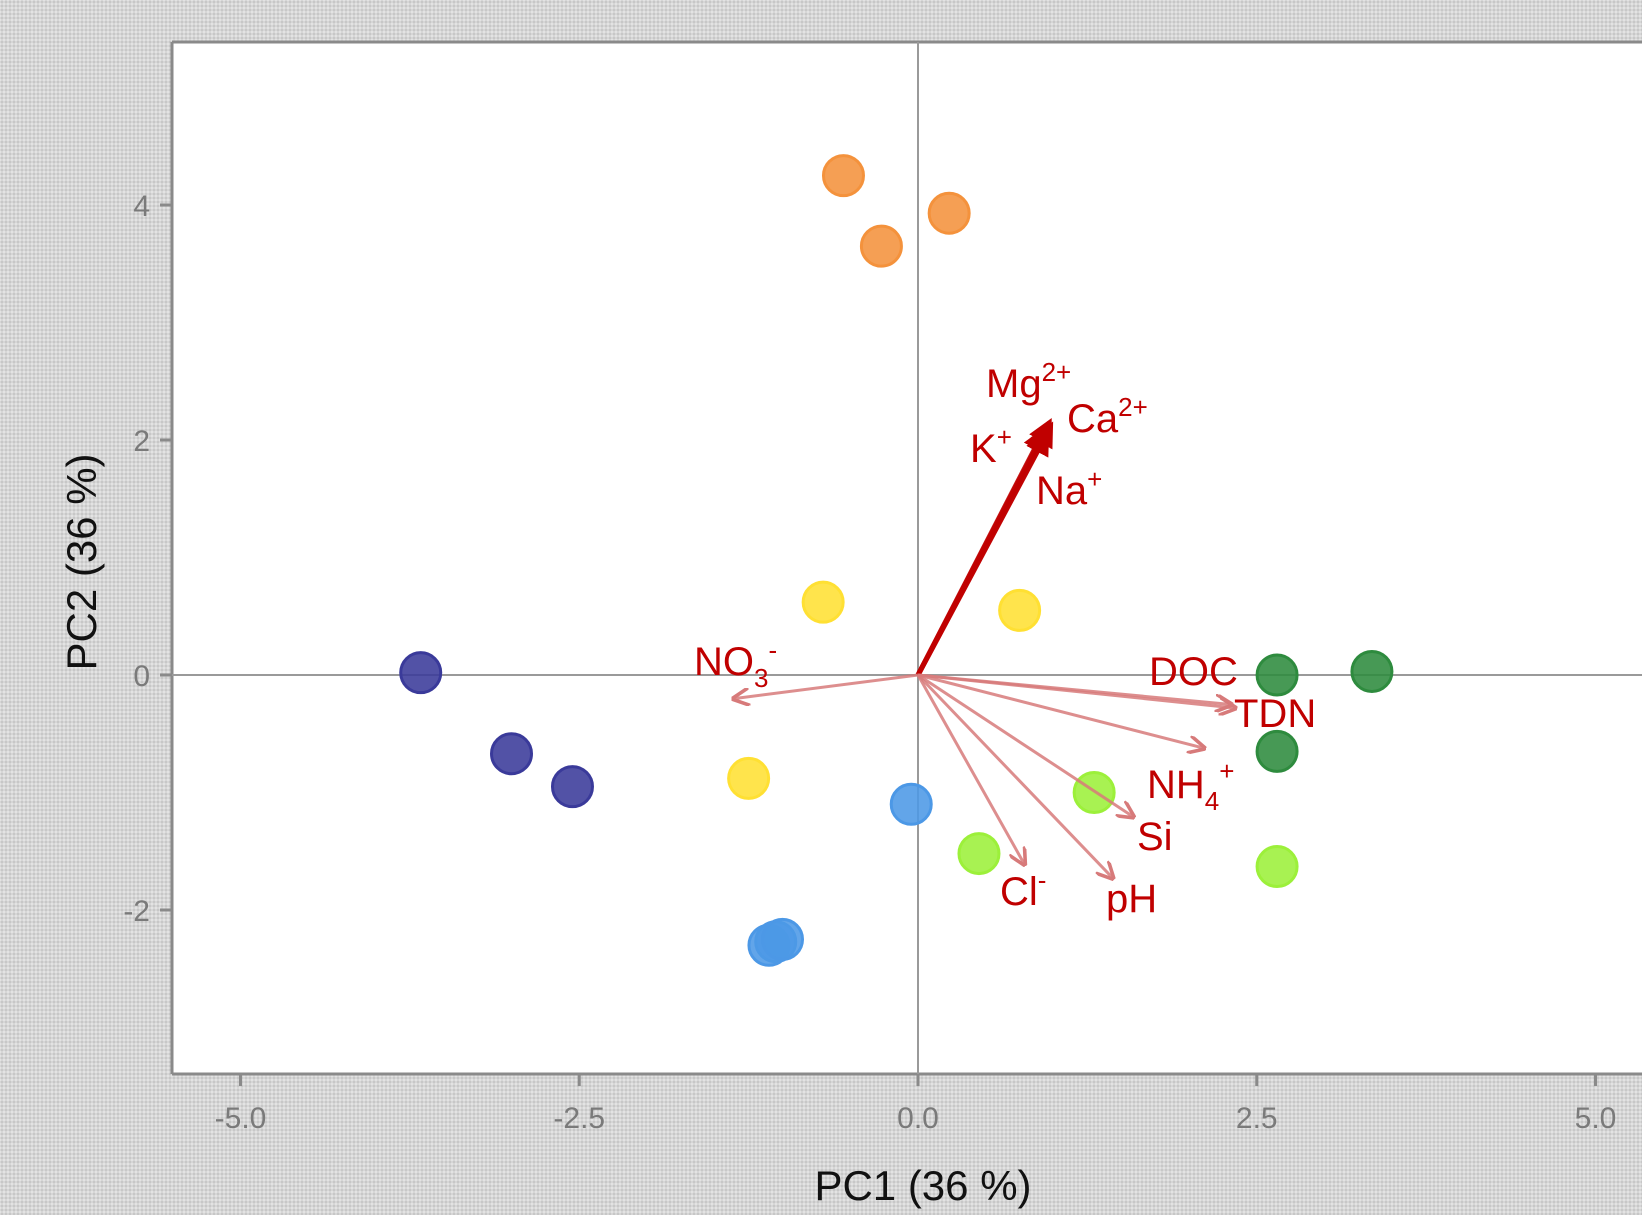 This screenshot has height=1215, width=1642. Describe the element at coordinates (81, 561) in the screenshot. I see `y-axis-title: PC2 (36 %)` at that location.